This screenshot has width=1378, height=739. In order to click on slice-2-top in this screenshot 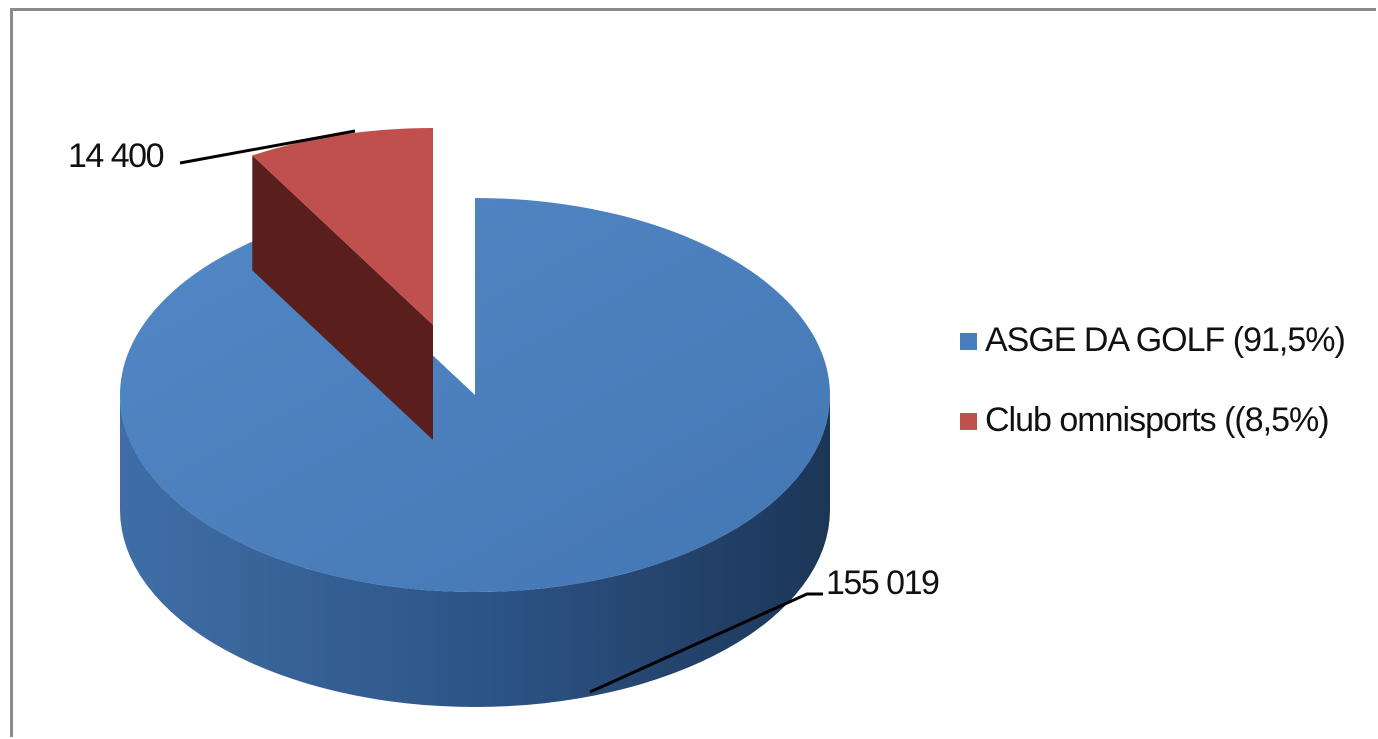, I will do `click(342, 226)`.